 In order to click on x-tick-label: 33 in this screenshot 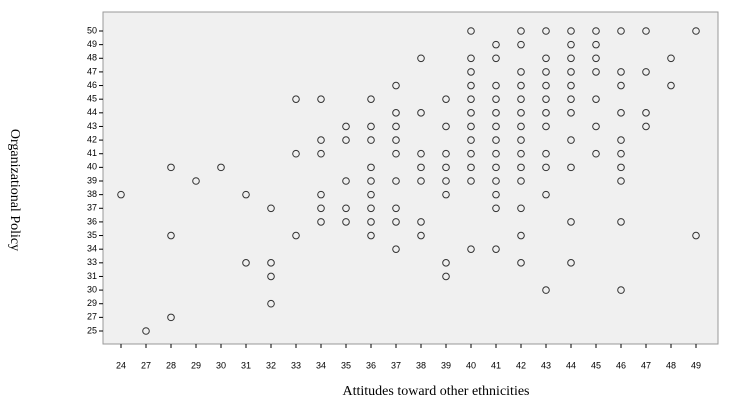, I will do `click(296, 365)`.